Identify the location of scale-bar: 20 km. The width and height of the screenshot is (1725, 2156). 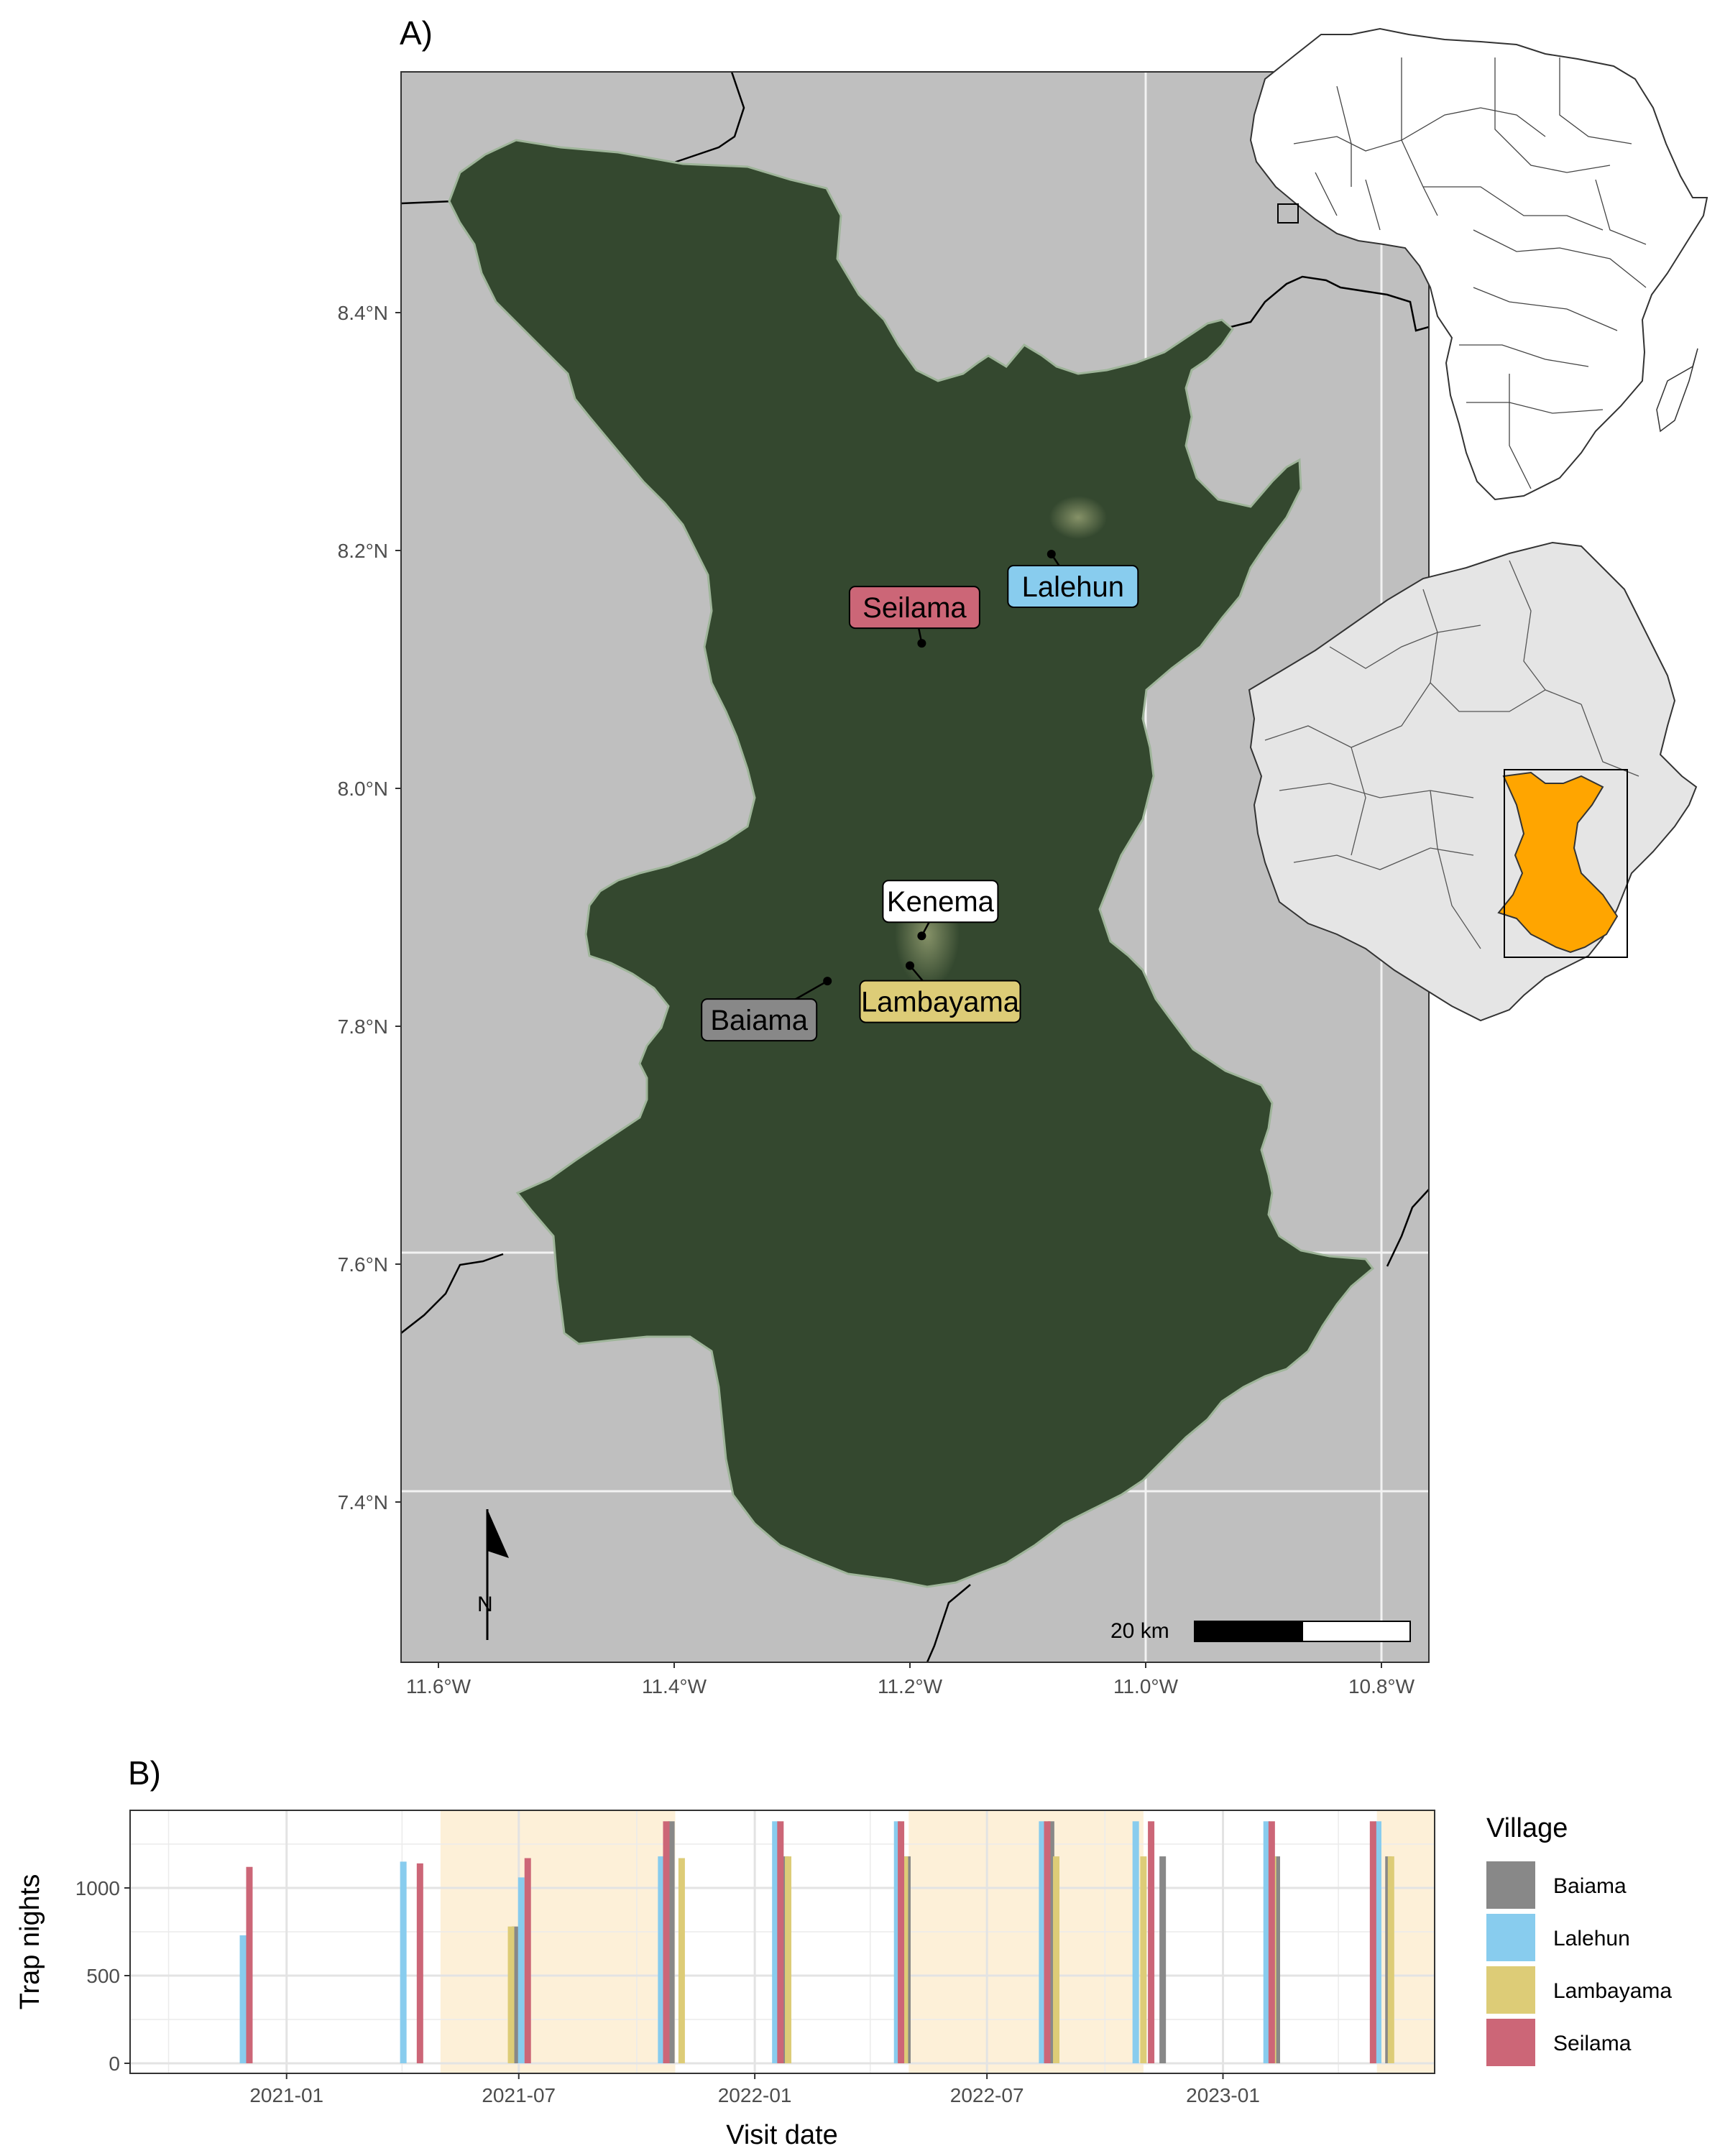
(1260, 1631).